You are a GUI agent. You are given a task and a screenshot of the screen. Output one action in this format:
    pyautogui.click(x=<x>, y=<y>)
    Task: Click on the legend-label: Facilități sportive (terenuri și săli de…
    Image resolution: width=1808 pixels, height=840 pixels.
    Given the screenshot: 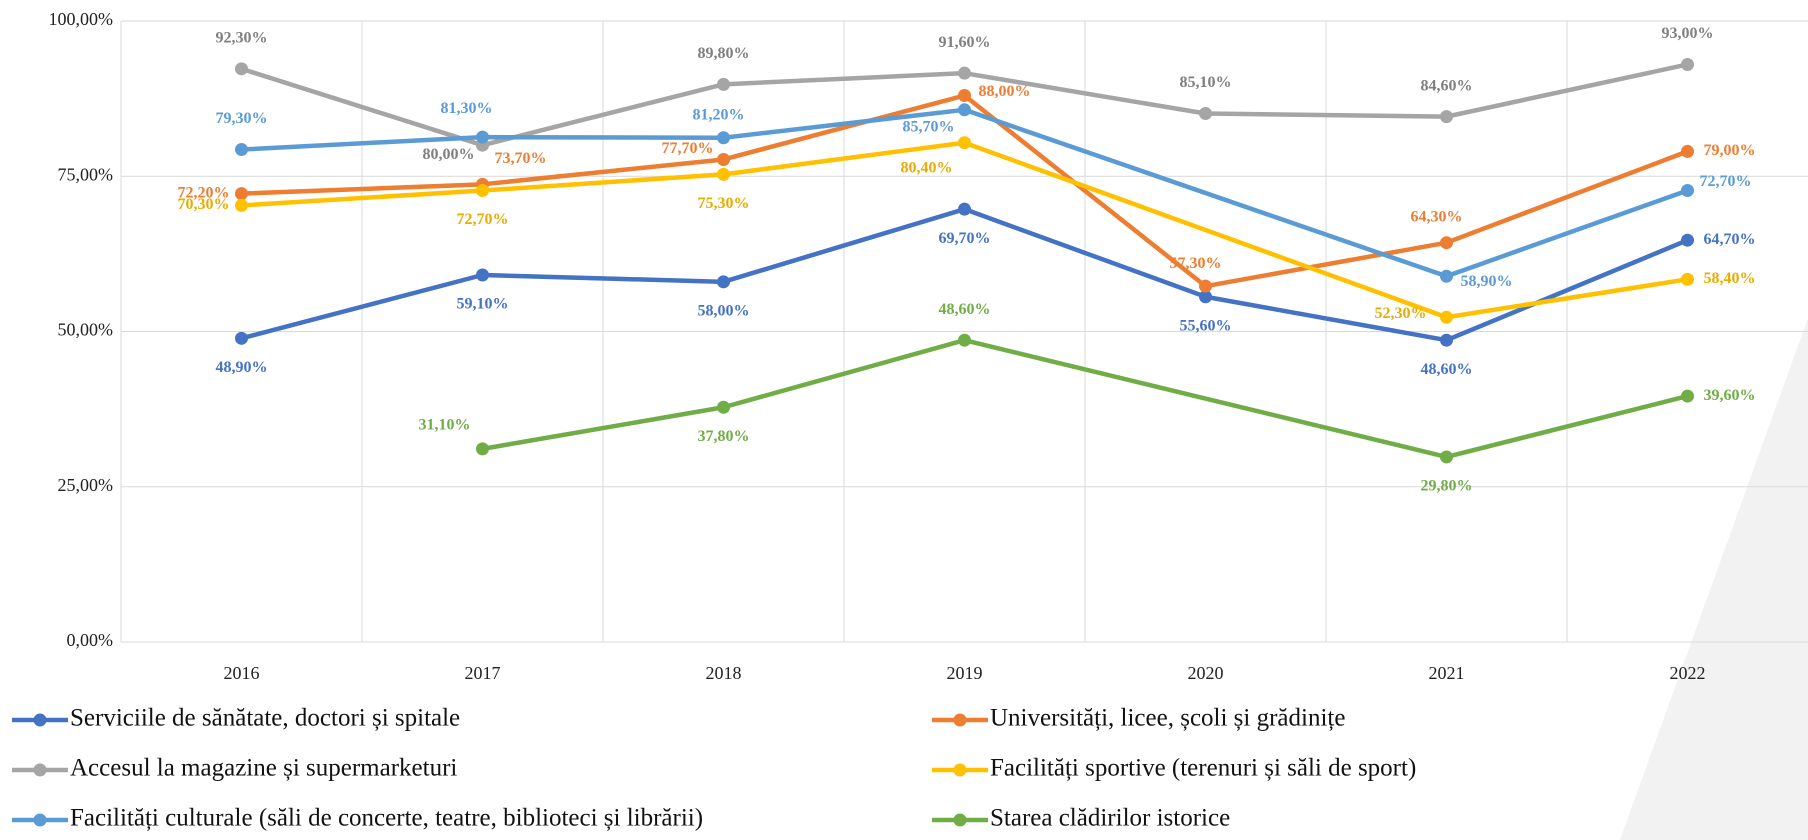 What is the action you would take?
    pyautogui.click(x=1203, y=768)
    